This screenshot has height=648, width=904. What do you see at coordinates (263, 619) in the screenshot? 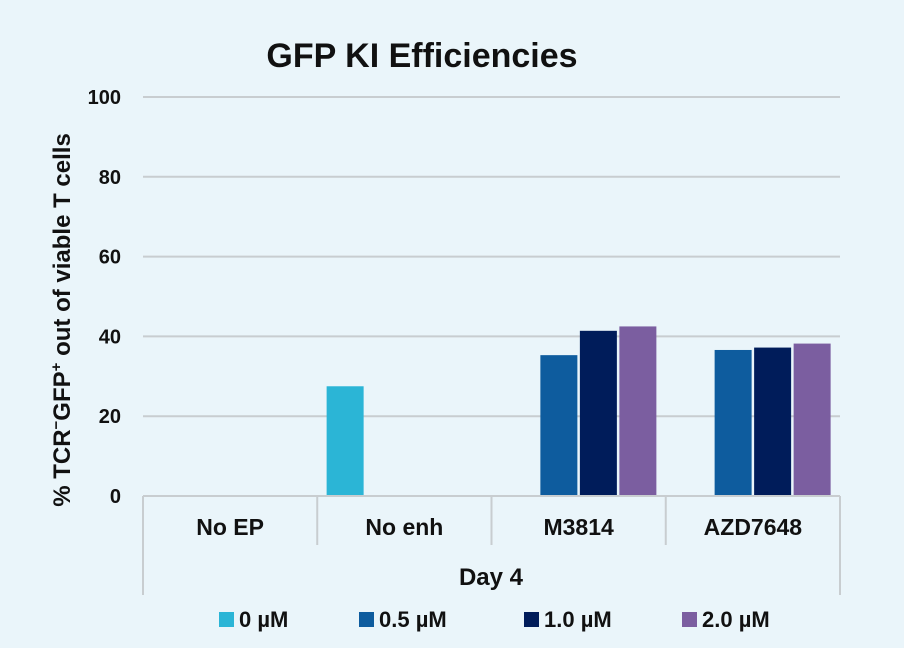
I see `legend-label: 0 µM` at bounding box center [263, 619].